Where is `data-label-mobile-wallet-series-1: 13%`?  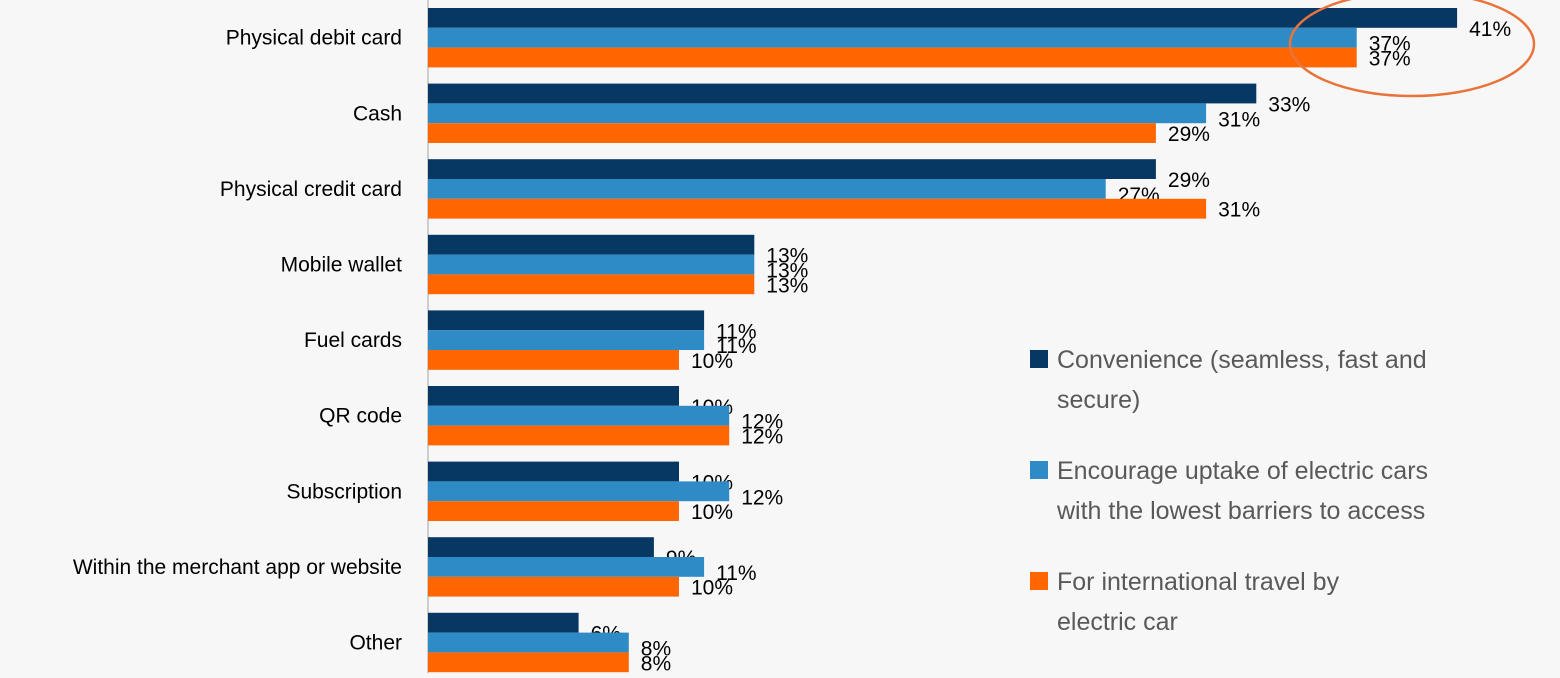
data-label-mobile-wallet-series-1: 13% is located at coordinates (787, 256).